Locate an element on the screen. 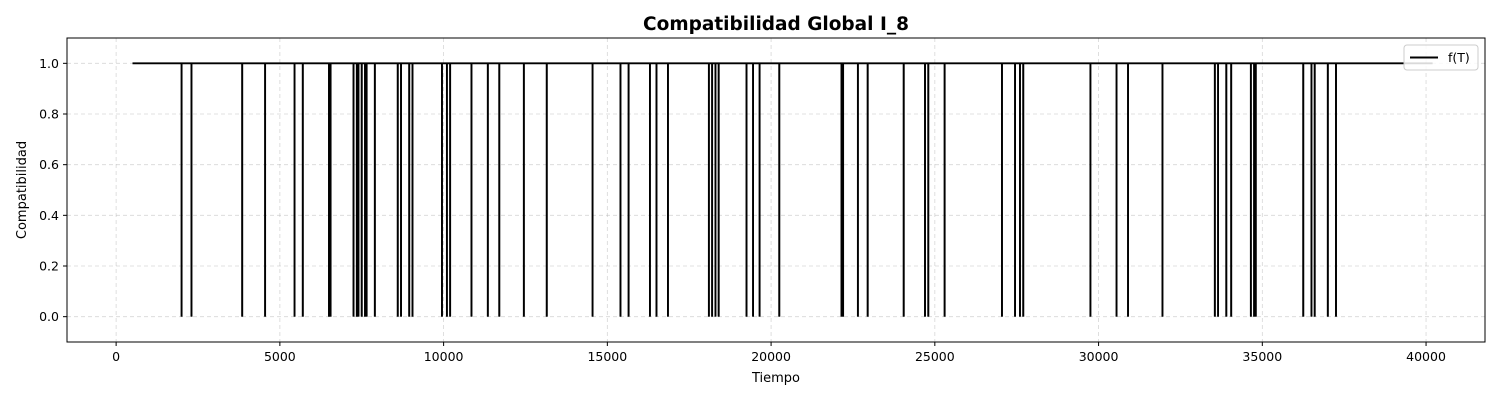 The width and height of the screenshot is (1500, 400). y-tick-label: 0.6 is located at coordinates (49, 164).